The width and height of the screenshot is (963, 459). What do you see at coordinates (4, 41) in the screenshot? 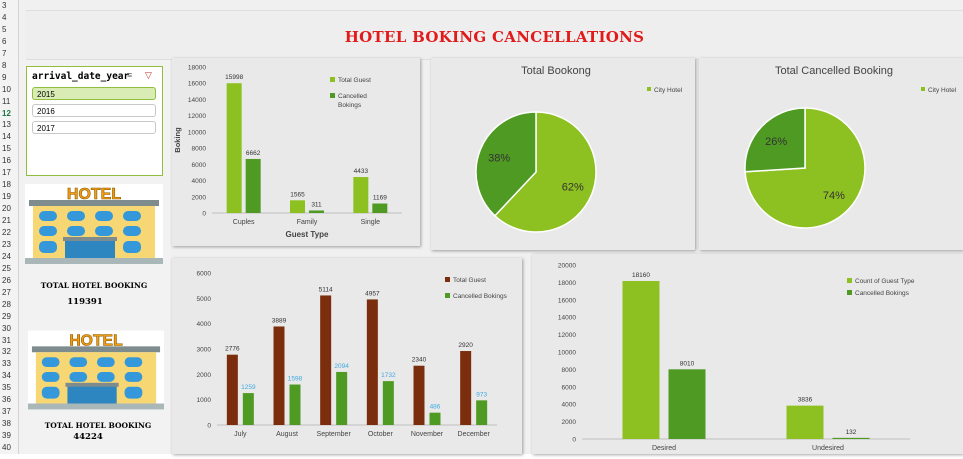
I see `row-number: 6` at bounding box center [4, 41].